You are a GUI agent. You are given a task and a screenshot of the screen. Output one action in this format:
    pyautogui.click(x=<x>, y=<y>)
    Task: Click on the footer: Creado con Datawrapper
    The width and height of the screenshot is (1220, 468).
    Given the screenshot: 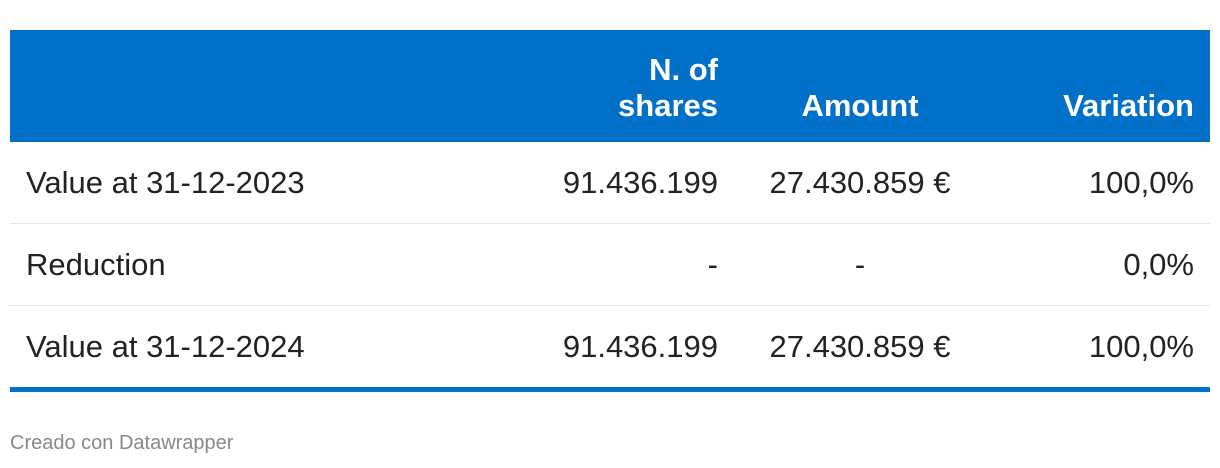 What is the action you would take?
    pyautogui.click(x=122, y=443)
    